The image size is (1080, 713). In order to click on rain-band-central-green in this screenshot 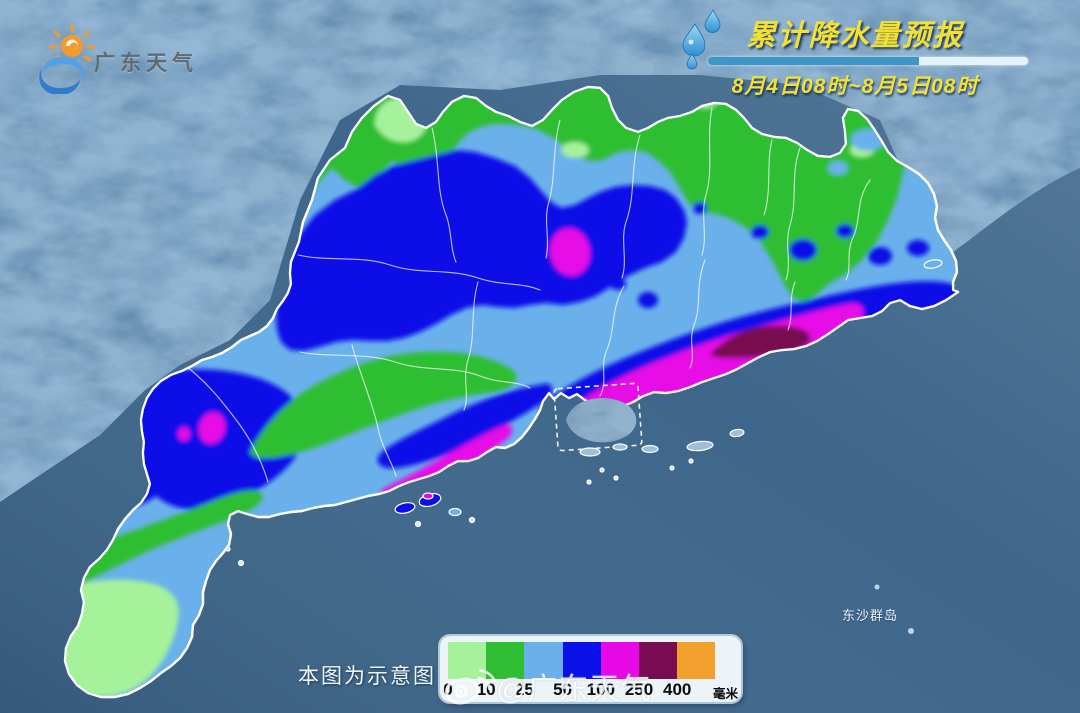, I will do `click(383, 405)`.